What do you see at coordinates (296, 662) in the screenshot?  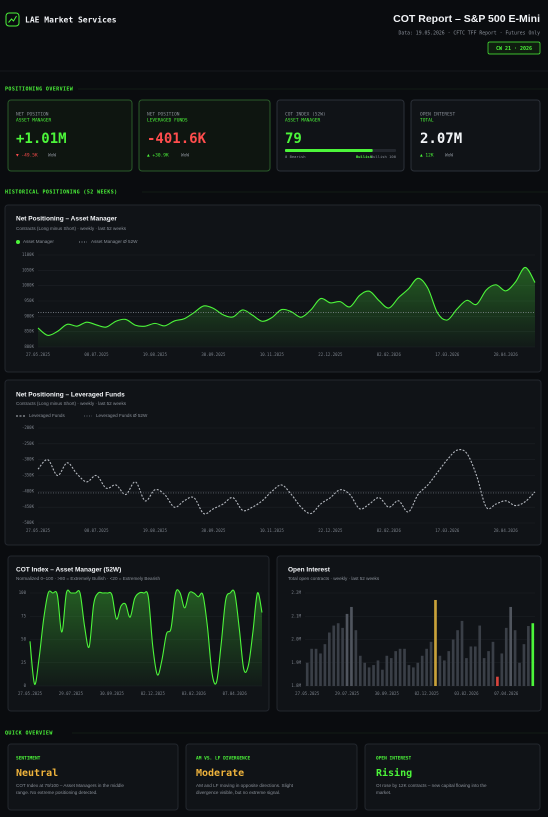 I see `y-tick-label: 1.9M` at bounding box center [296, 662].